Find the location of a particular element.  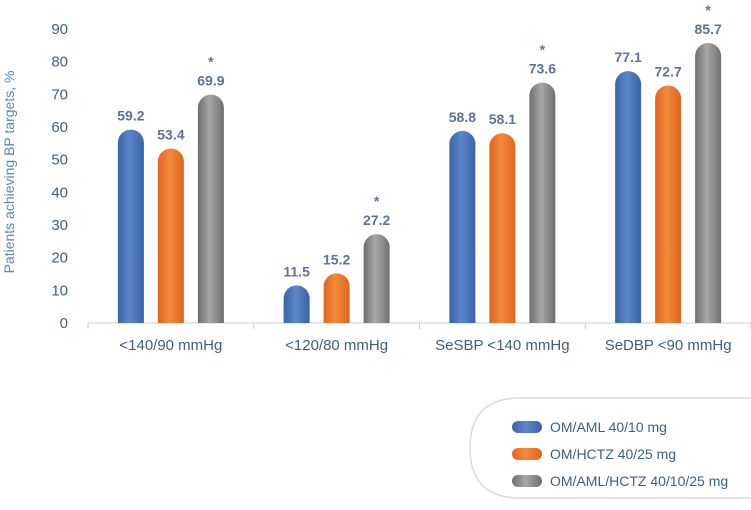

y-tick-label: 10 is located at coordinates (59, 290).